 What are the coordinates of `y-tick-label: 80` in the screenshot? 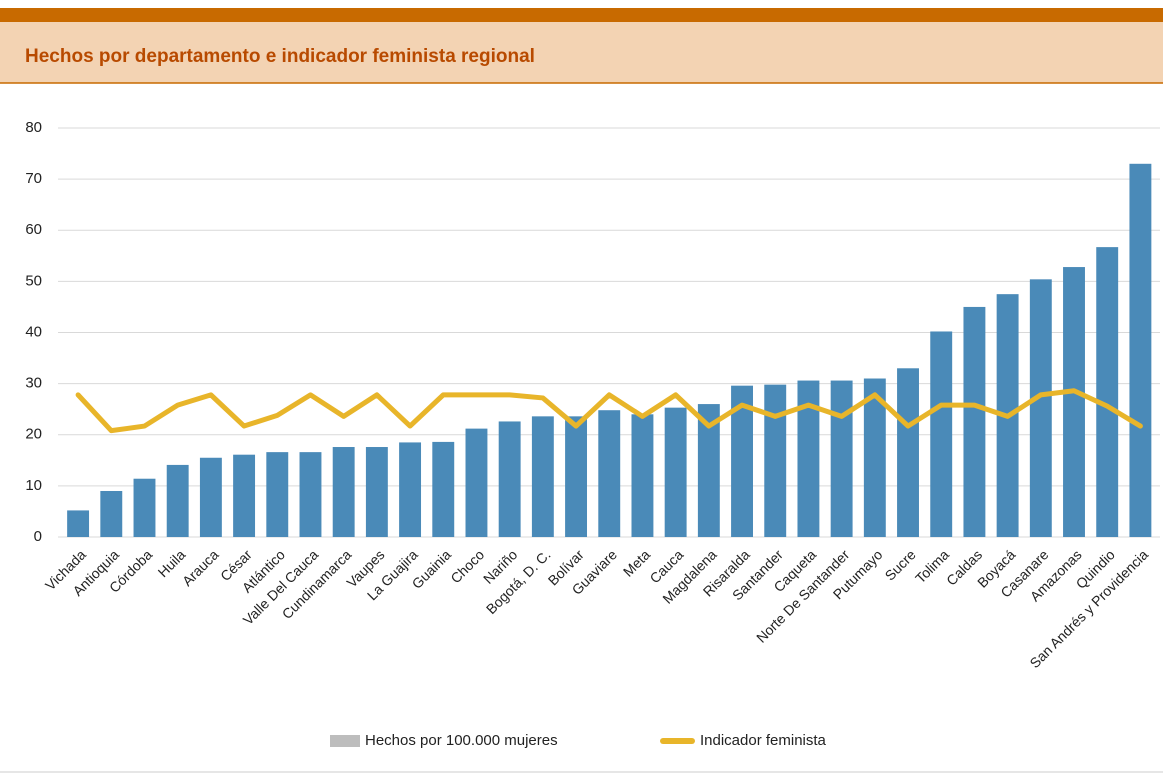 It's located at (33, 127).